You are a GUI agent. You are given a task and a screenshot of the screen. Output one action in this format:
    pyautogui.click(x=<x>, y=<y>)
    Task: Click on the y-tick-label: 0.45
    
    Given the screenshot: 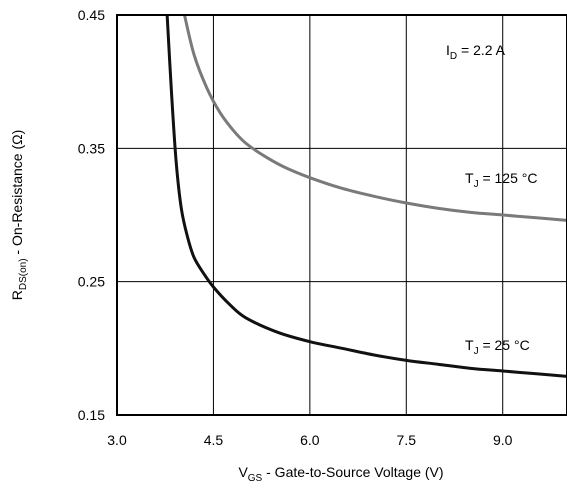 What is the action you would take?
    pyautogui.click(x=91, y=15)
    